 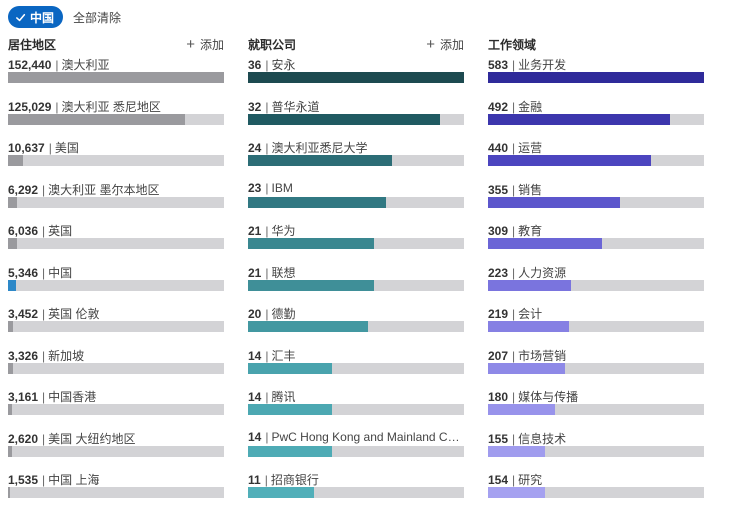 I want to click on item-label: 金融, so click(x=530, y=106).